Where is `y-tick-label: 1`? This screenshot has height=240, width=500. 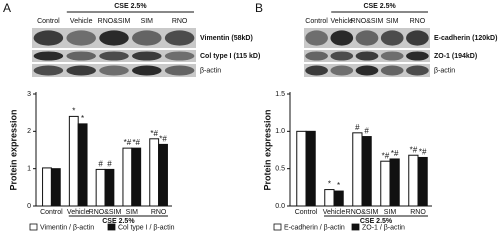 y-tick-label: 1 is located at coordinates (29, 169).